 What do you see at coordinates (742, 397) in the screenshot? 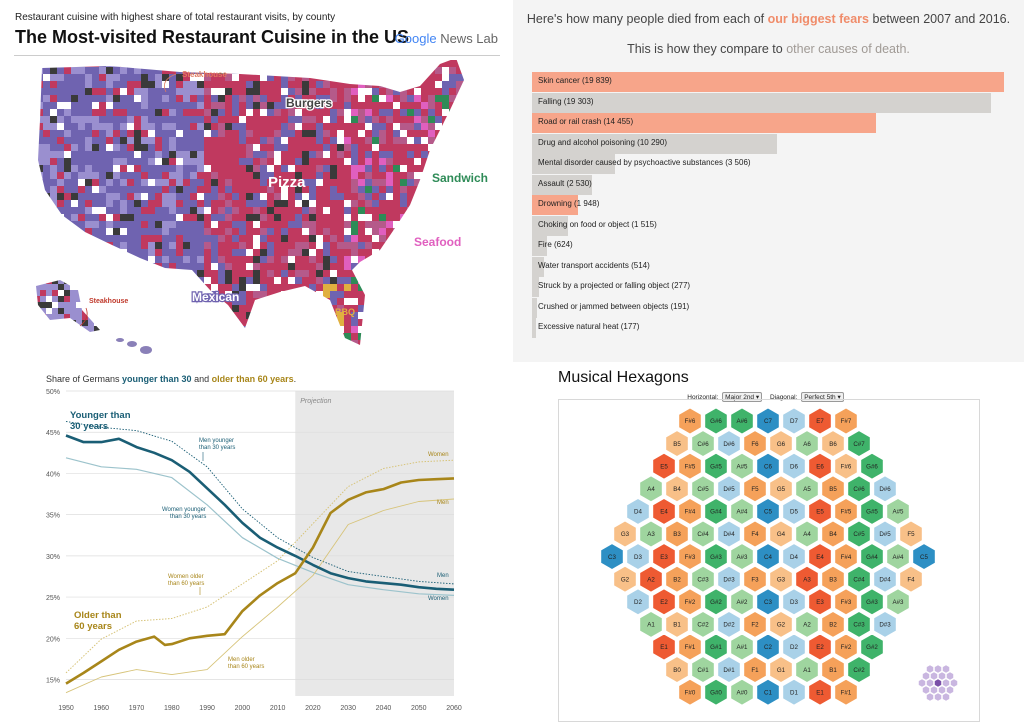
I see `horizontal-select: Major 2nd ▾` at bounding box center [742, 397].